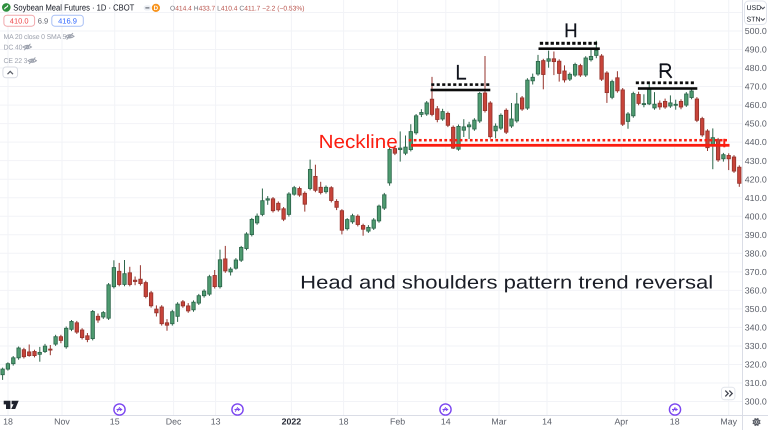 The height and width of the screenshot is (435, 768). I want to click on svg-text: 420.0, so click(756, 179).